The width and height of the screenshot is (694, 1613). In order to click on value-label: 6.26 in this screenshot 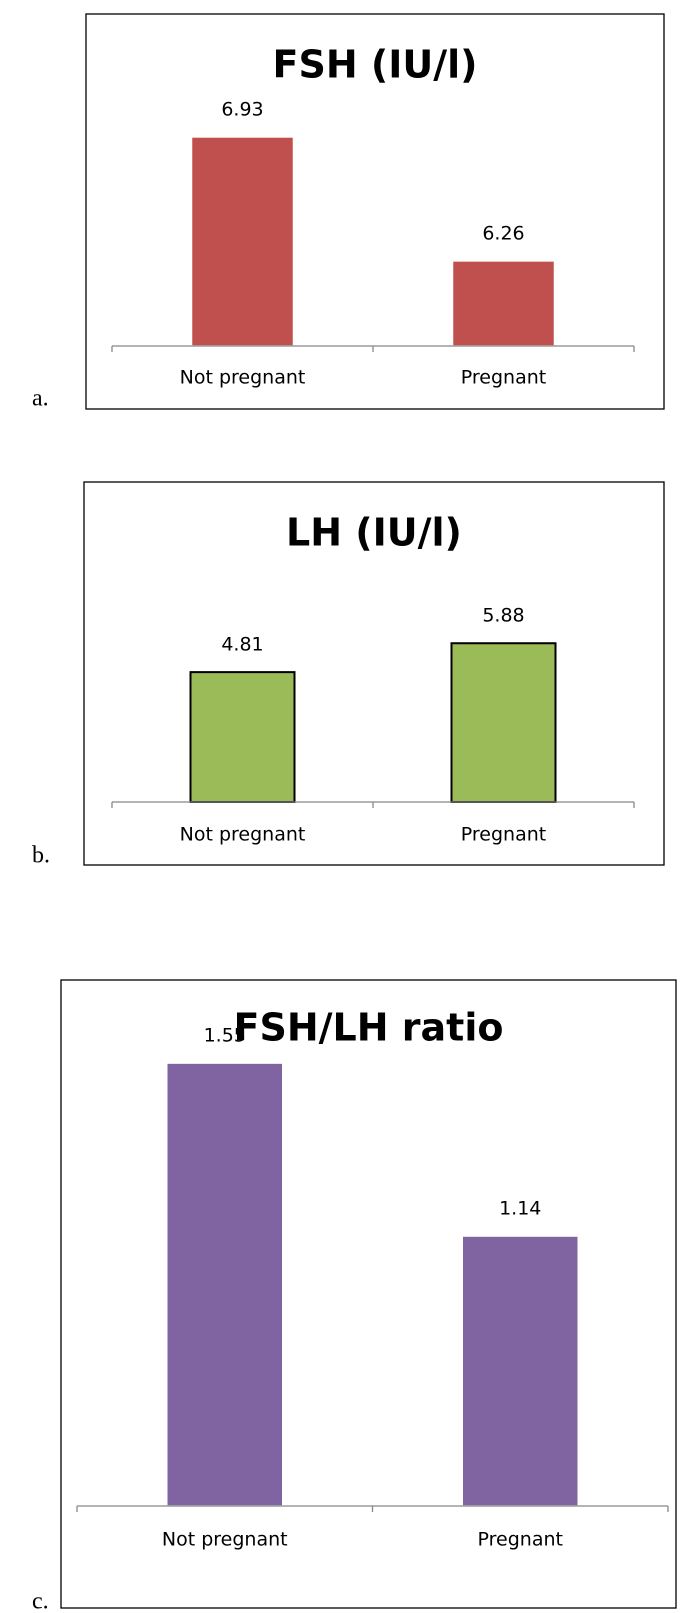, I will do `click(503, 233)`.